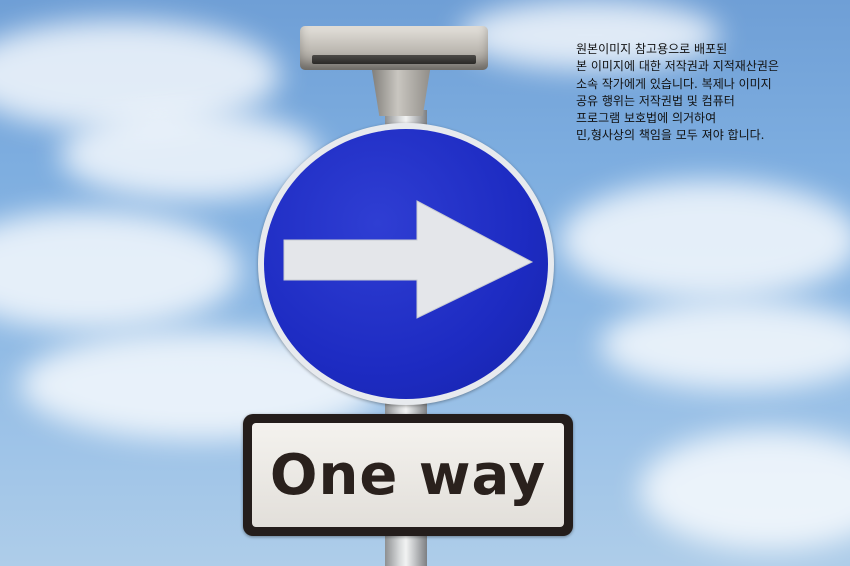 This screenshot has height=566, width=850. What do you see at coordinates (394, 48) in the screenshot?
I see `solar-lamp` at bounding box center [394, 48].